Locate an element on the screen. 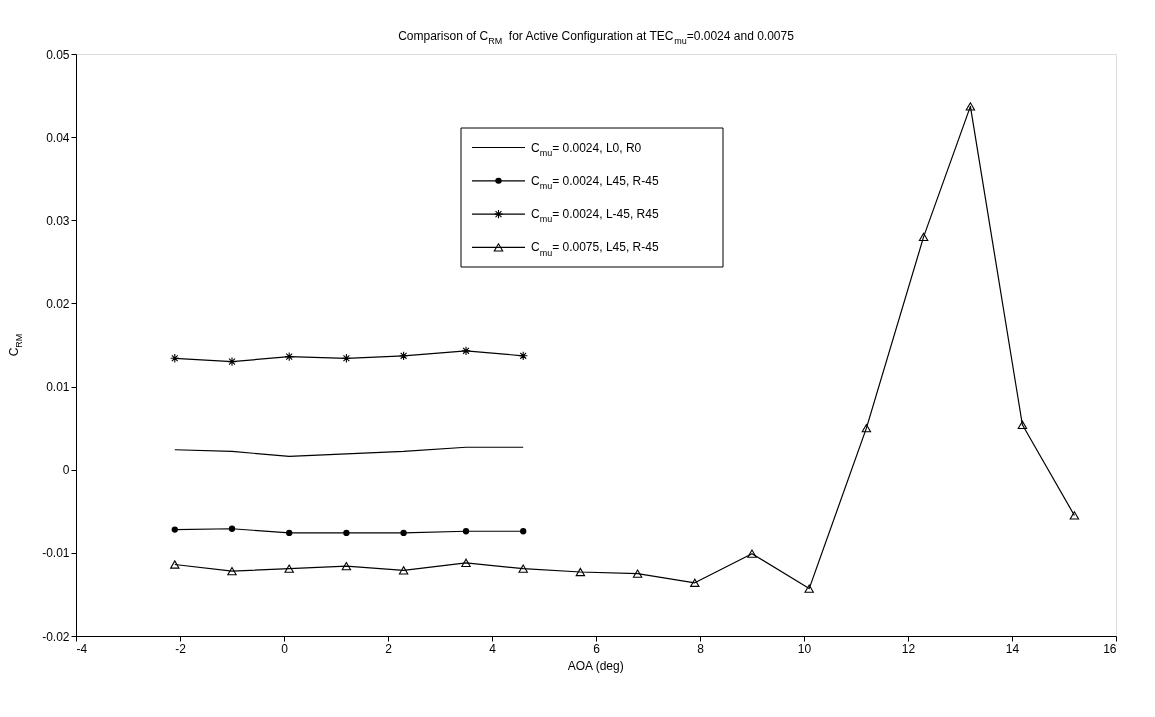  x-tick-label: 12 is located at coordinates (908, 648).